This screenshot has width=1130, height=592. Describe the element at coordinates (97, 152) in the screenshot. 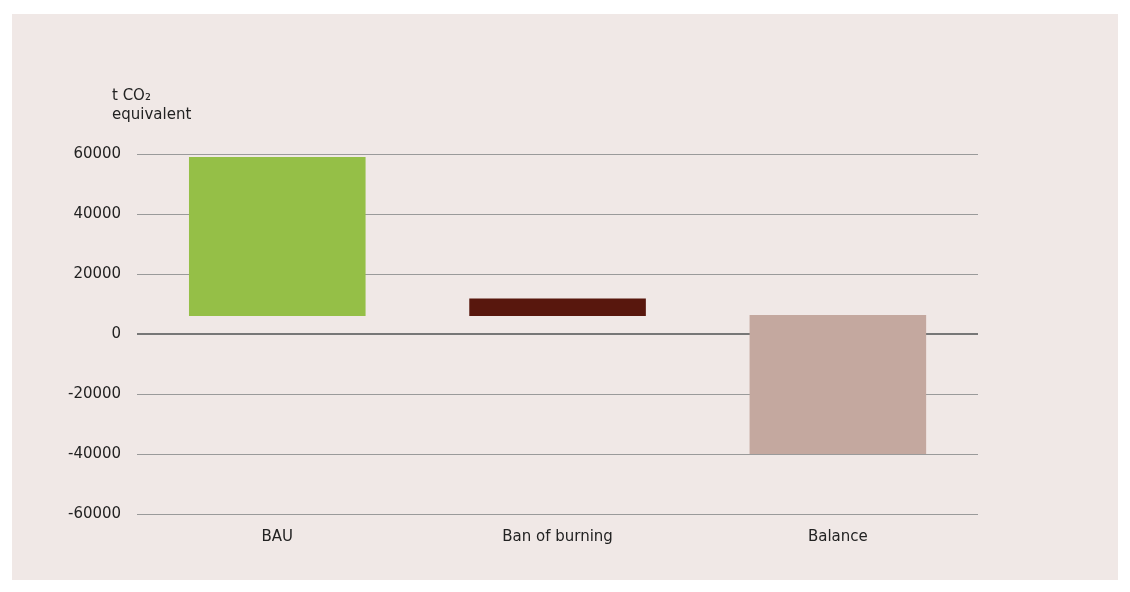

I see `y-tick-label: 60000` at that location.